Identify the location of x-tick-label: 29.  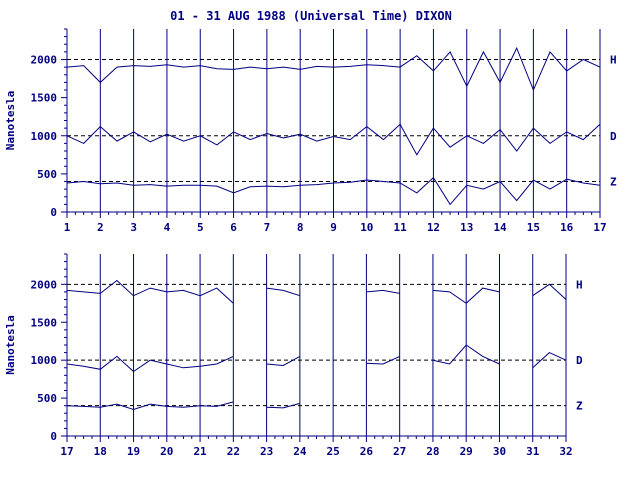
(466, 451).